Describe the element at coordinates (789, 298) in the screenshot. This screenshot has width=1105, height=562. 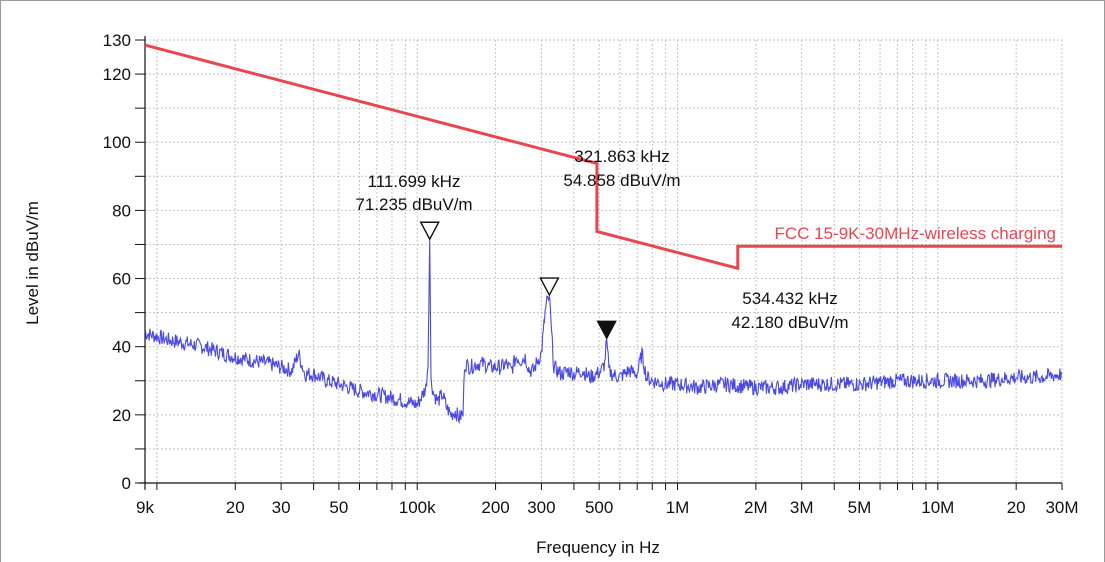
I see `marker-frequency-label: 534.432 kHz` at that location.